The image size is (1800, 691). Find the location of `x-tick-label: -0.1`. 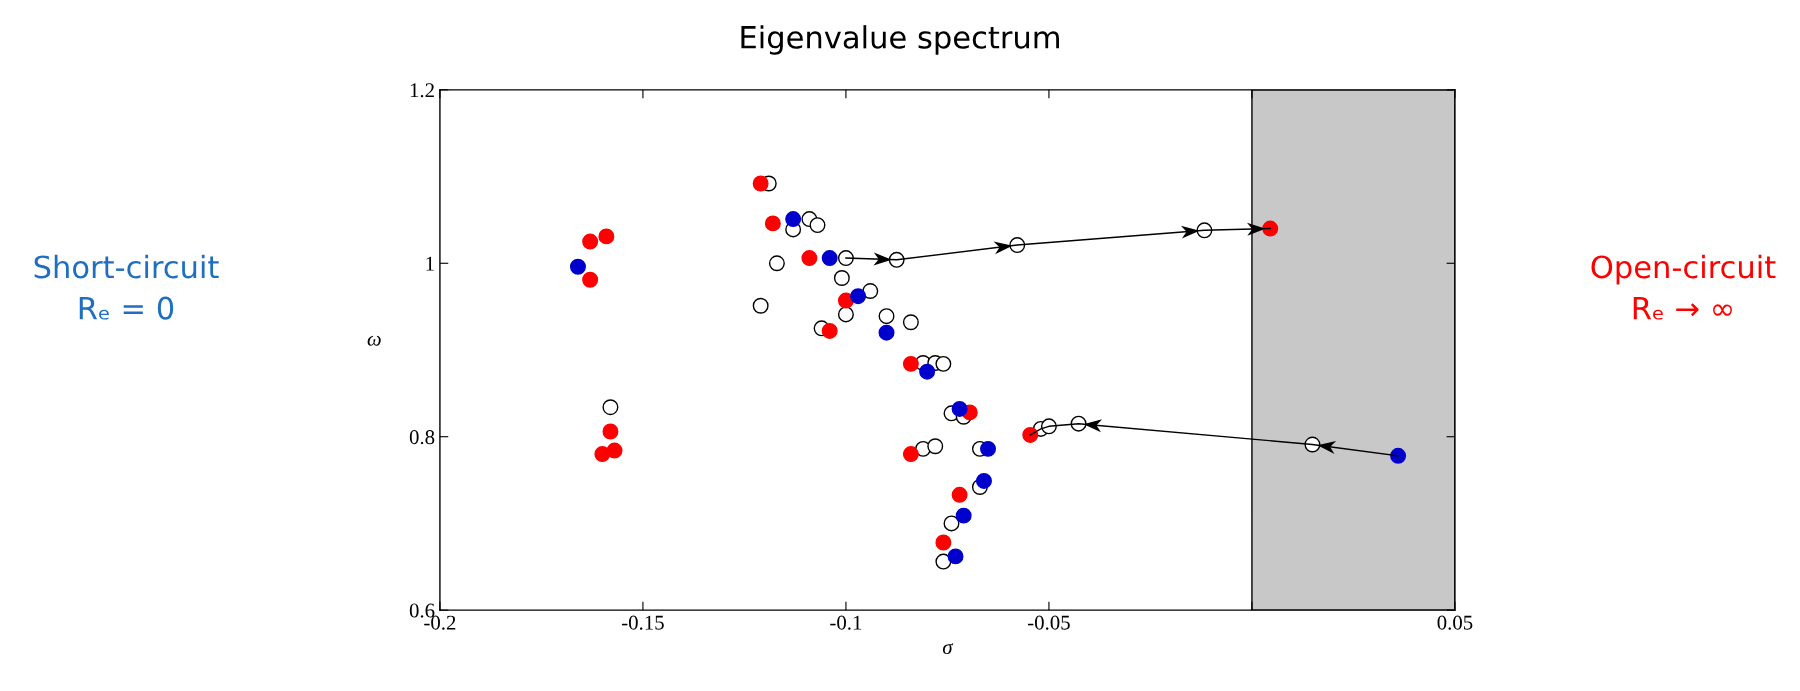

x-tick-label: -0.1 is located at coordinates (846, 622).